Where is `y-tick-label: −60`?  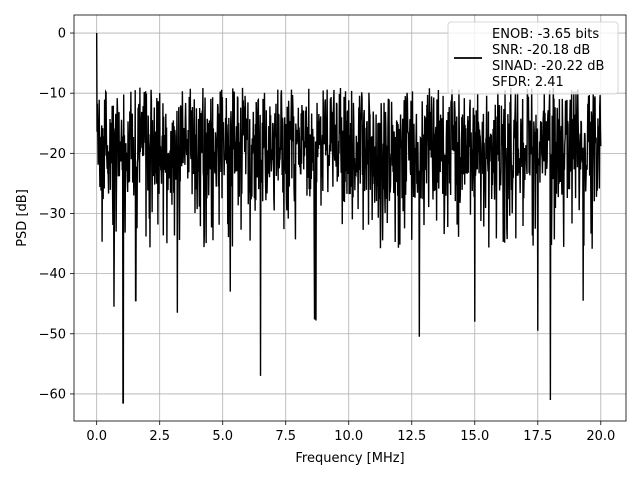 y-tick-label: −60 is located at coordinates (52, 394).